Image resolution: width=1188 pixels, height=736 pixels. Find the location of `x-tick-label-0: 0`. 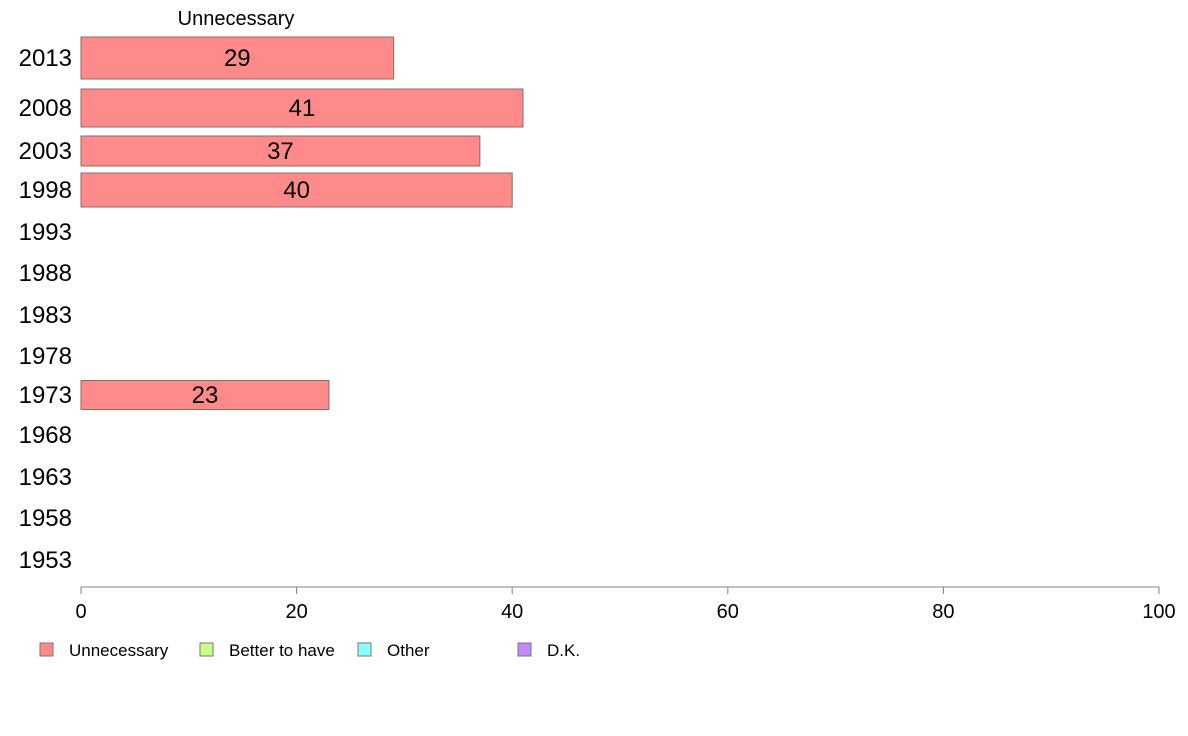

x-tick-label-0: 0 is located at coordinates (80, 612).